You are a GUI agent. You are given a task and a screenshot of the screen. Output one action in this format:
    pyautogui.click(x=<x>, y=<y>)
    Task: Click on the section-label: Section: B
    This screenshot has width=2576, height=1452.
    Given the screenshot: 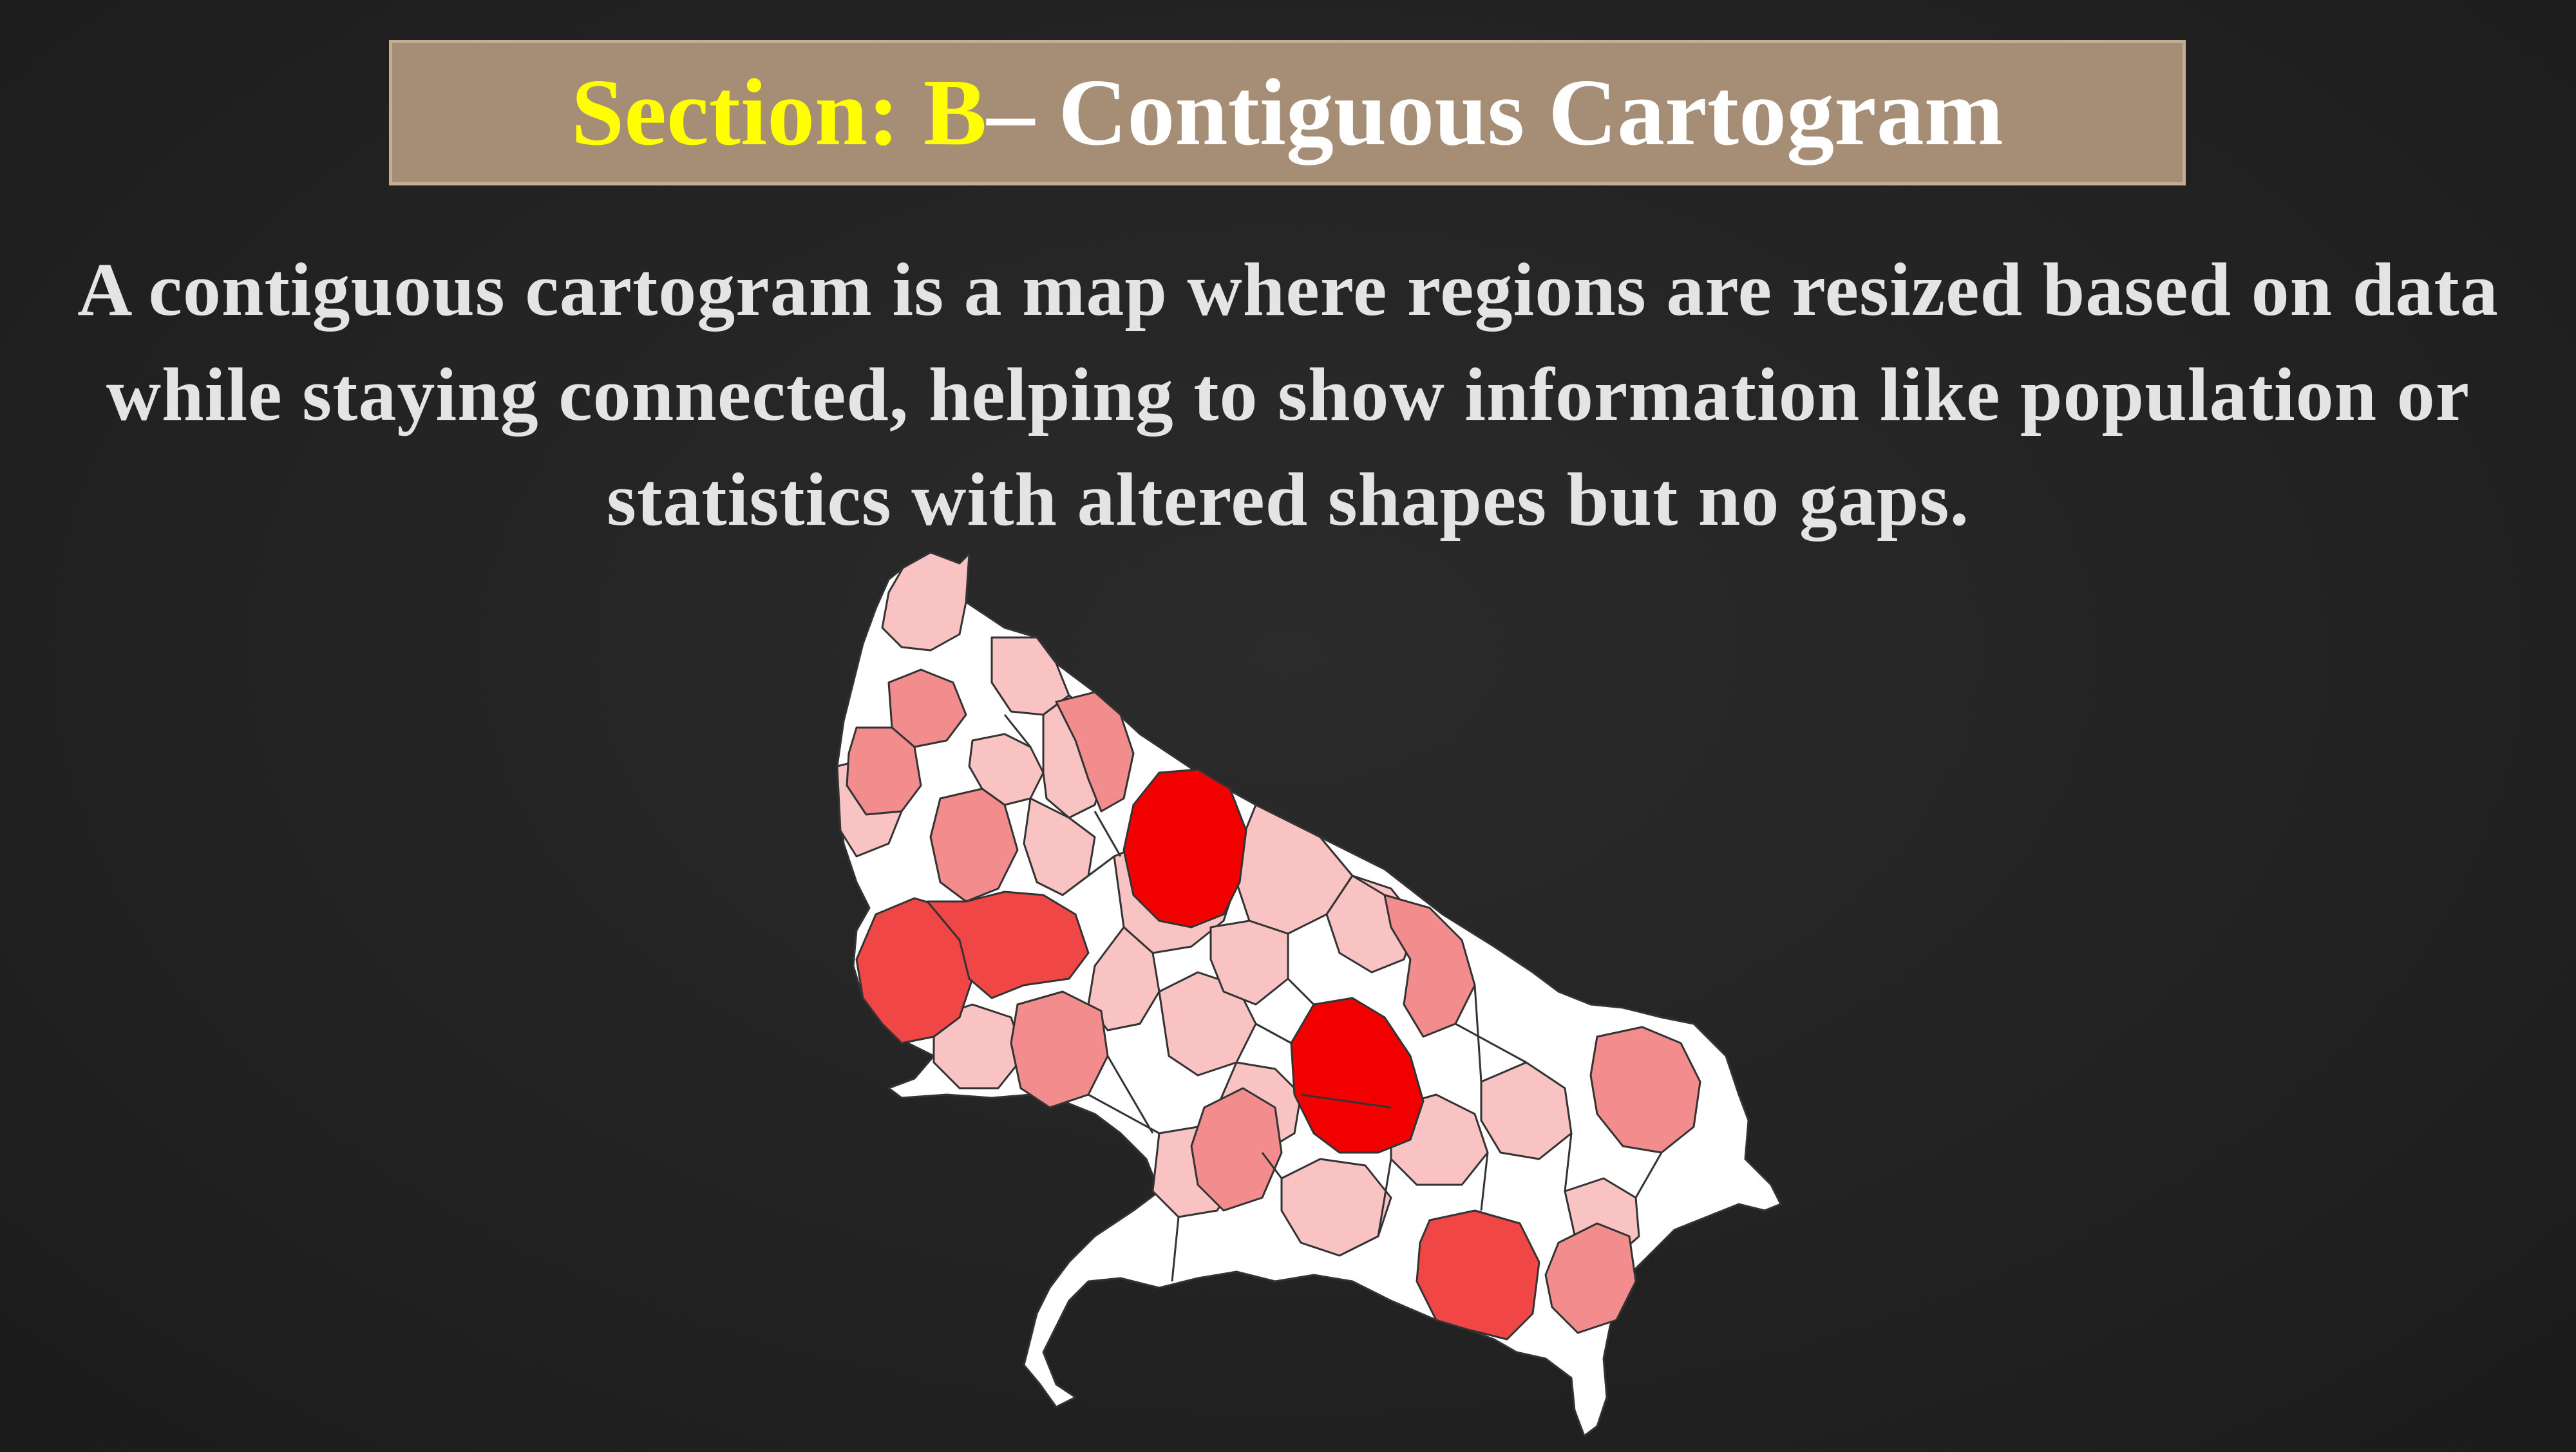 What is the action you would take?
    pyautogui.click(x=779, y=112)
    